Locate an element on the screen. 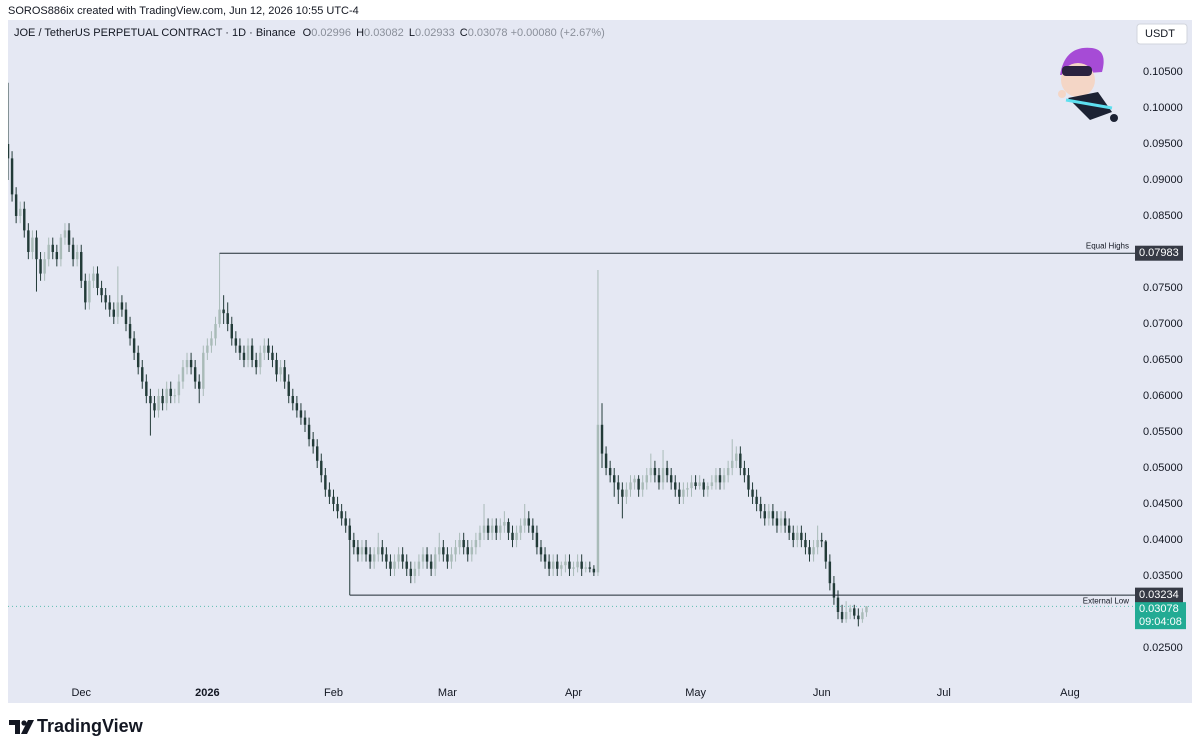 This screenshot has width=1200, height=750. ohlc-value: 0.02996 is located at coordinates (331, 33).